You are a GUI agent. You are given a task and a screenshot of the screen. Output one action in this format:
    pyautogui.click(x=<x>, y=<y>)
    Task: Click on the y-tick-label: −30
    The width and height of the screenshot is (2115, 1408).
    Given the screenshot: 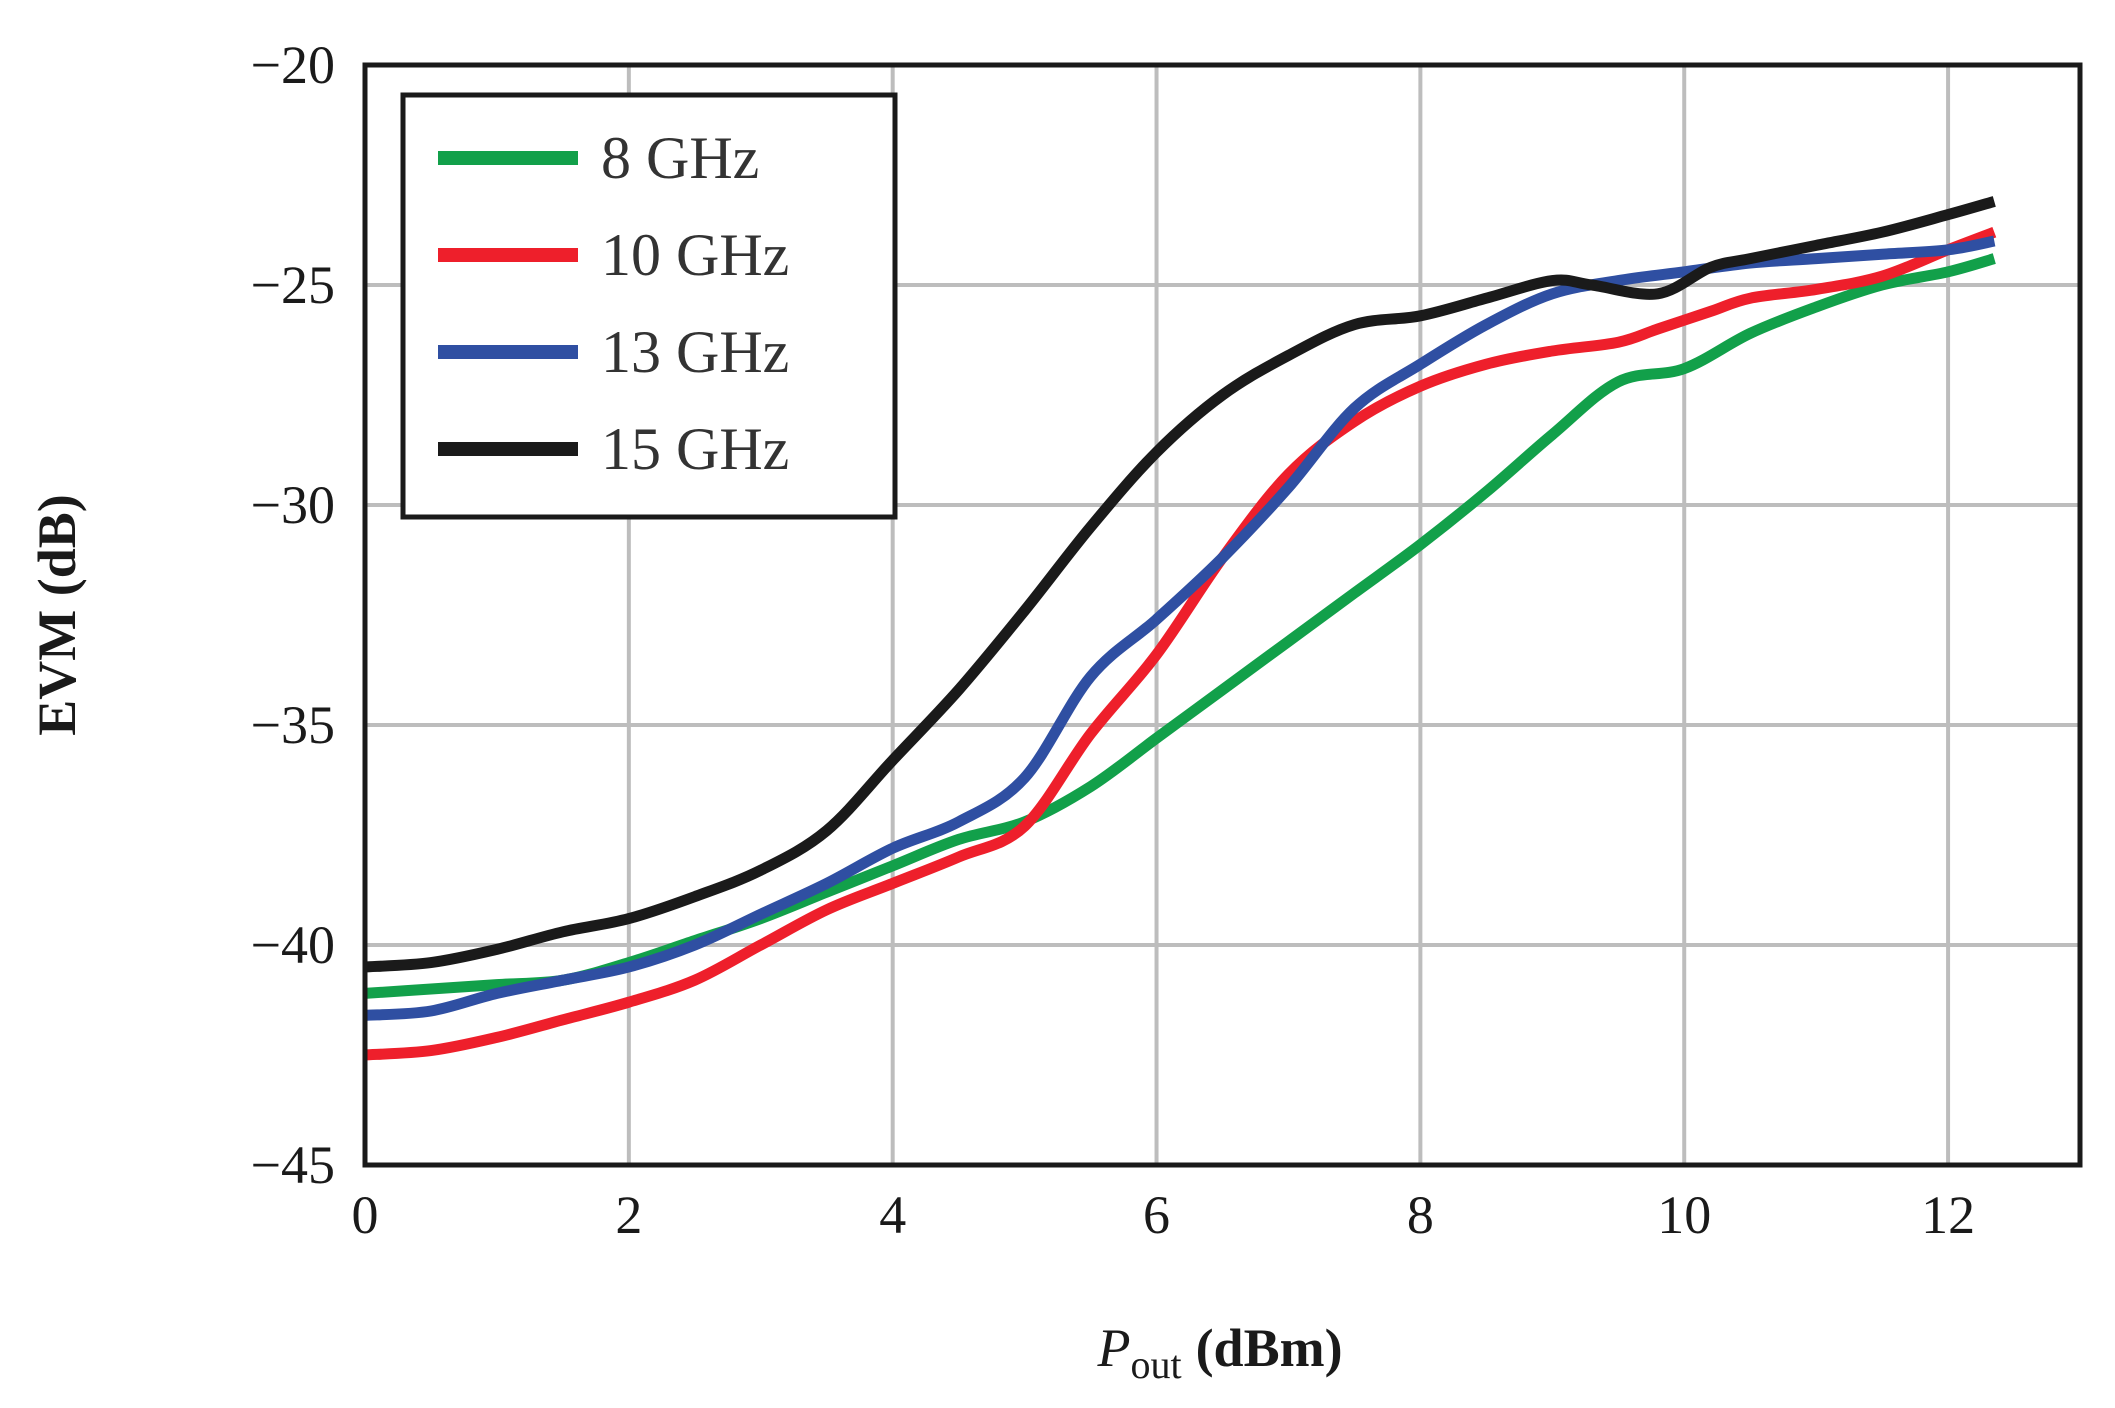 What is the action you would take?
    pyautogui.click(x=293, y=505)
    